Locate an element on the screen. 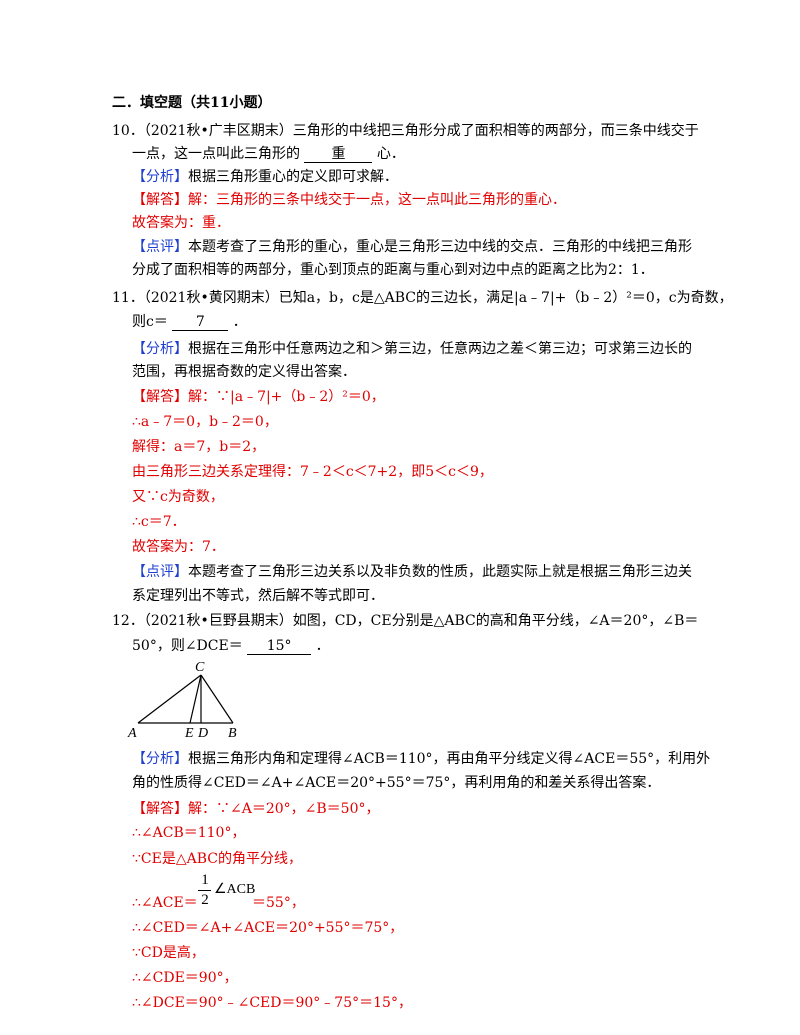 The height and width of the screenshot is (1035, 800). label-a: A is located at coordinates (132, 733).